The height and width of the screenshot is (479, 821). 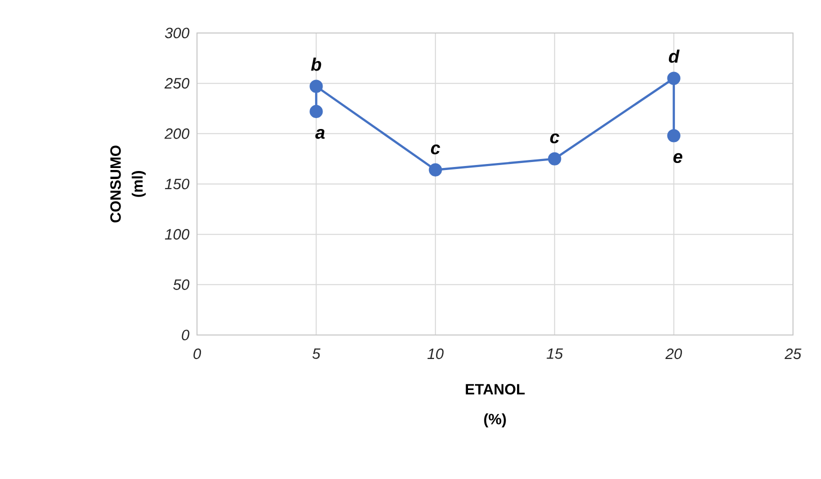 What do you see at coordinates (186, 335) in the screenshot?
I see `y-tick-label: 0` at bounding box center [186, 335].